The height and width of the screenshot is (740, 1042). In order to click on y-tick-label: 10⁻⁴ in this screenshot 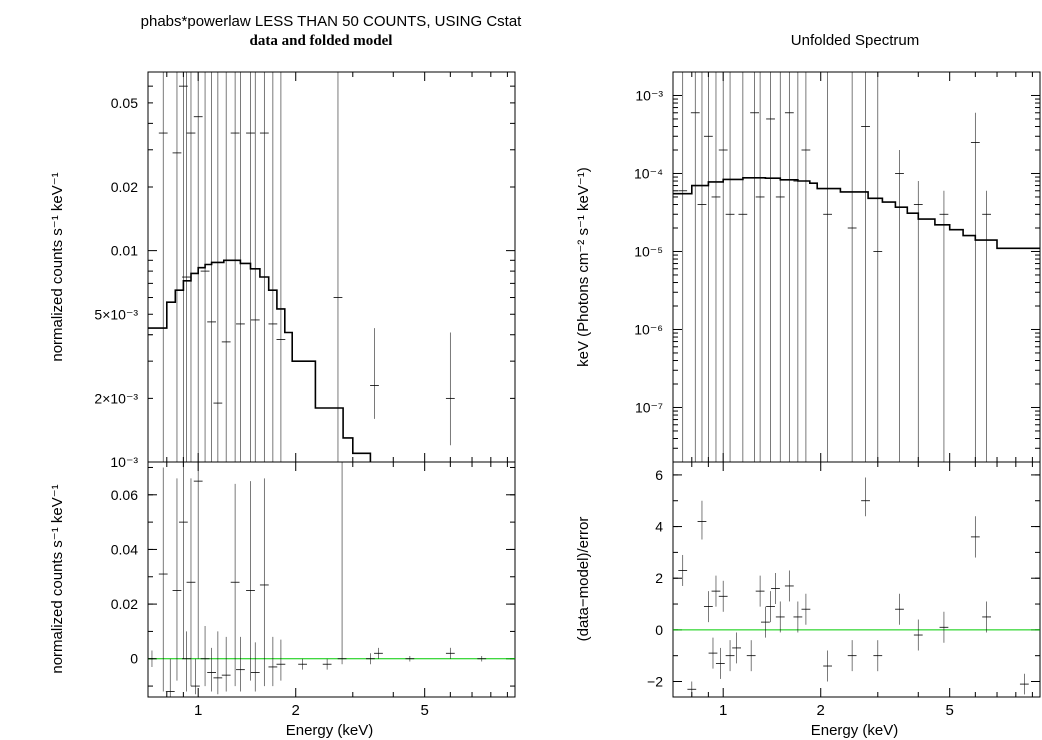, I will do `click(648, 173)`.